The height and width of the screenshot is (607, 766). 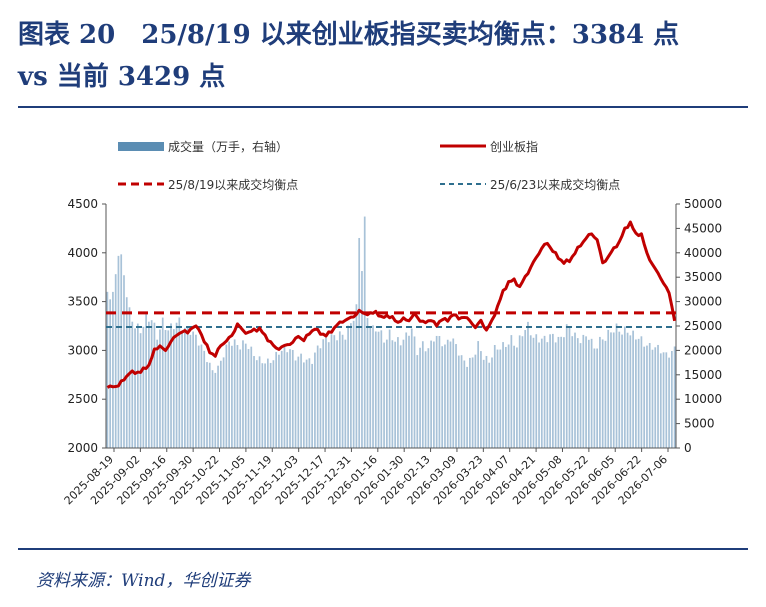 I want to click on left-tick-label: 4500, so click(x=82, y=204).